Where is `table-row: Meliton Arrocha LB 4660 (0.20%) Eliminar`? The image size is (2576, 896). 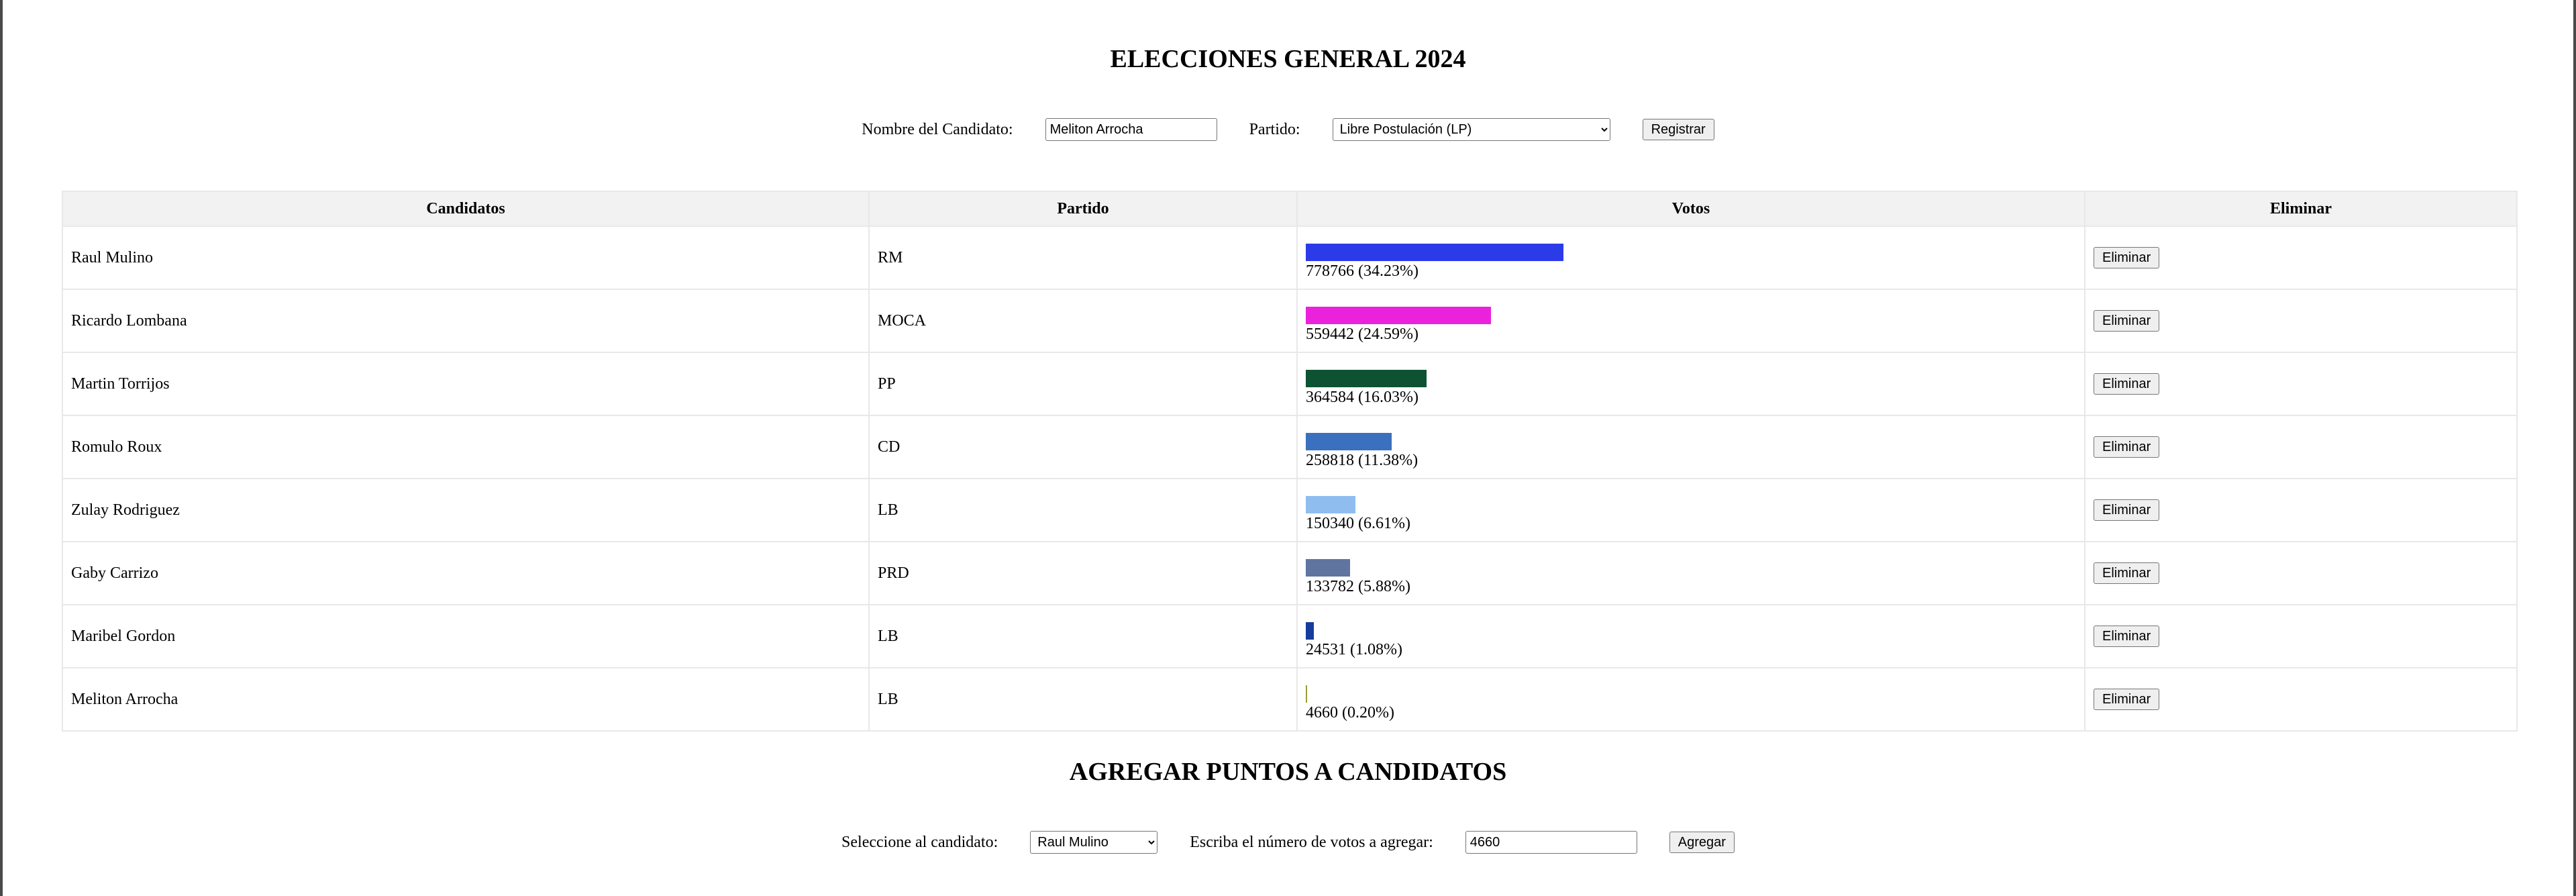 table-row: Meliton Arrocha LB 4660 (0.20%) Eliminar is located at coordinates (1290, 700).